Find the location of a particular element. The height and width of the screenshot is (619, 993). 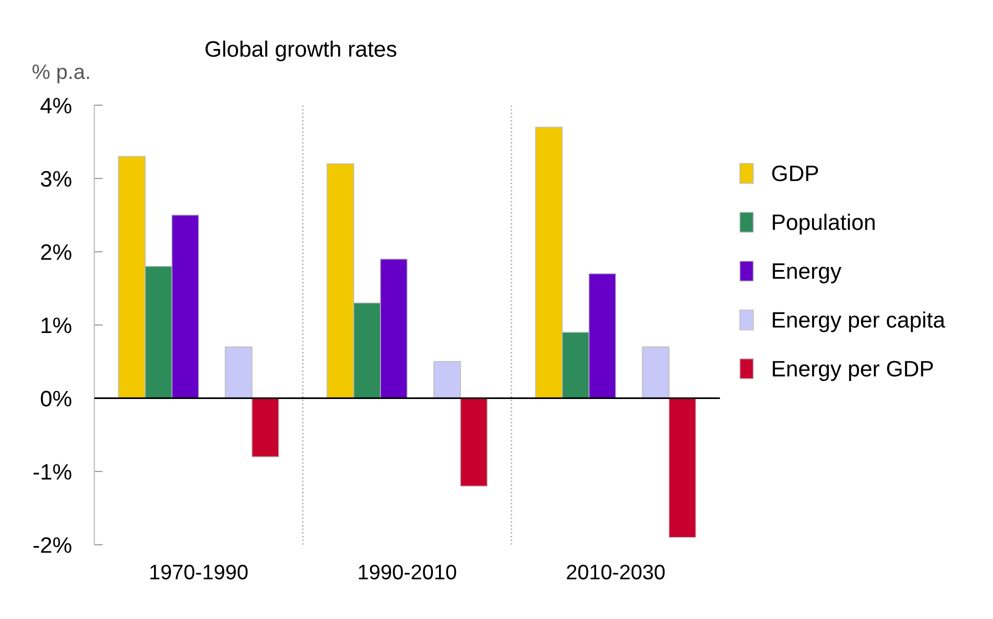

y-axis-title: % p.a. is located at coordinates (60, 74).